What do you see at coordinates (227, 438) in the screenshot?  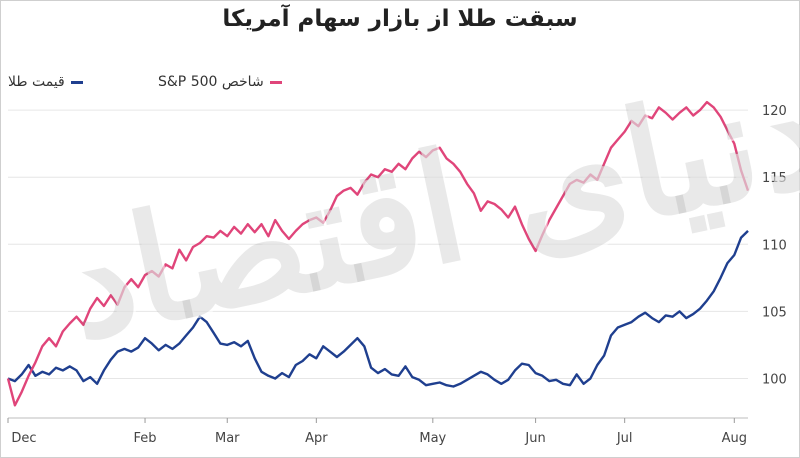 I see `x-tick-label: Mar` at bounding box center [227, 438].